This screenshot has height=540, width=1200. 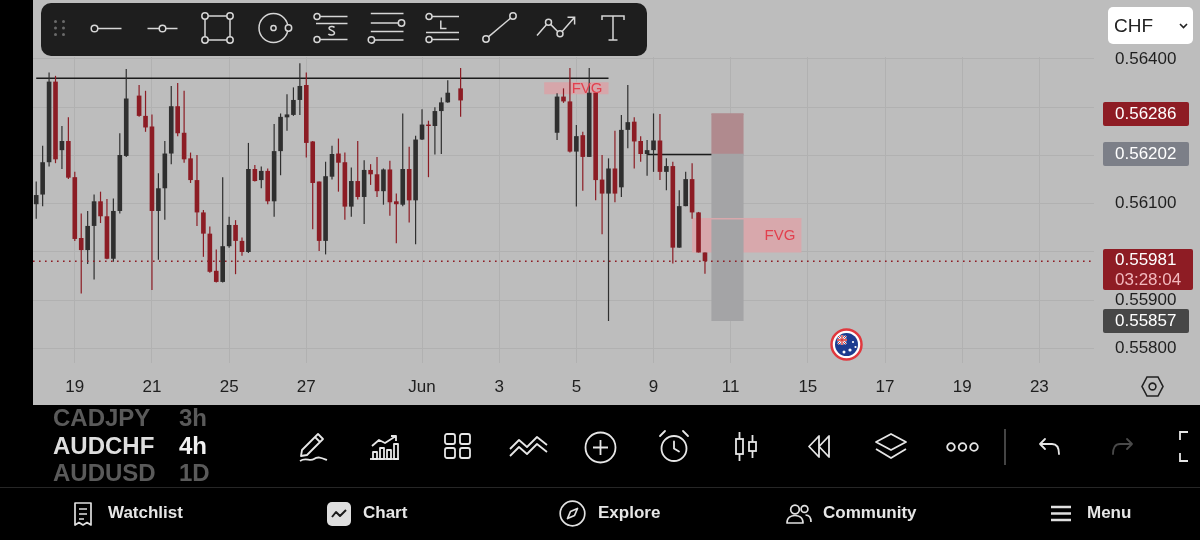 I want to click on x-tick-label: 15, so click(x=808, y=386).